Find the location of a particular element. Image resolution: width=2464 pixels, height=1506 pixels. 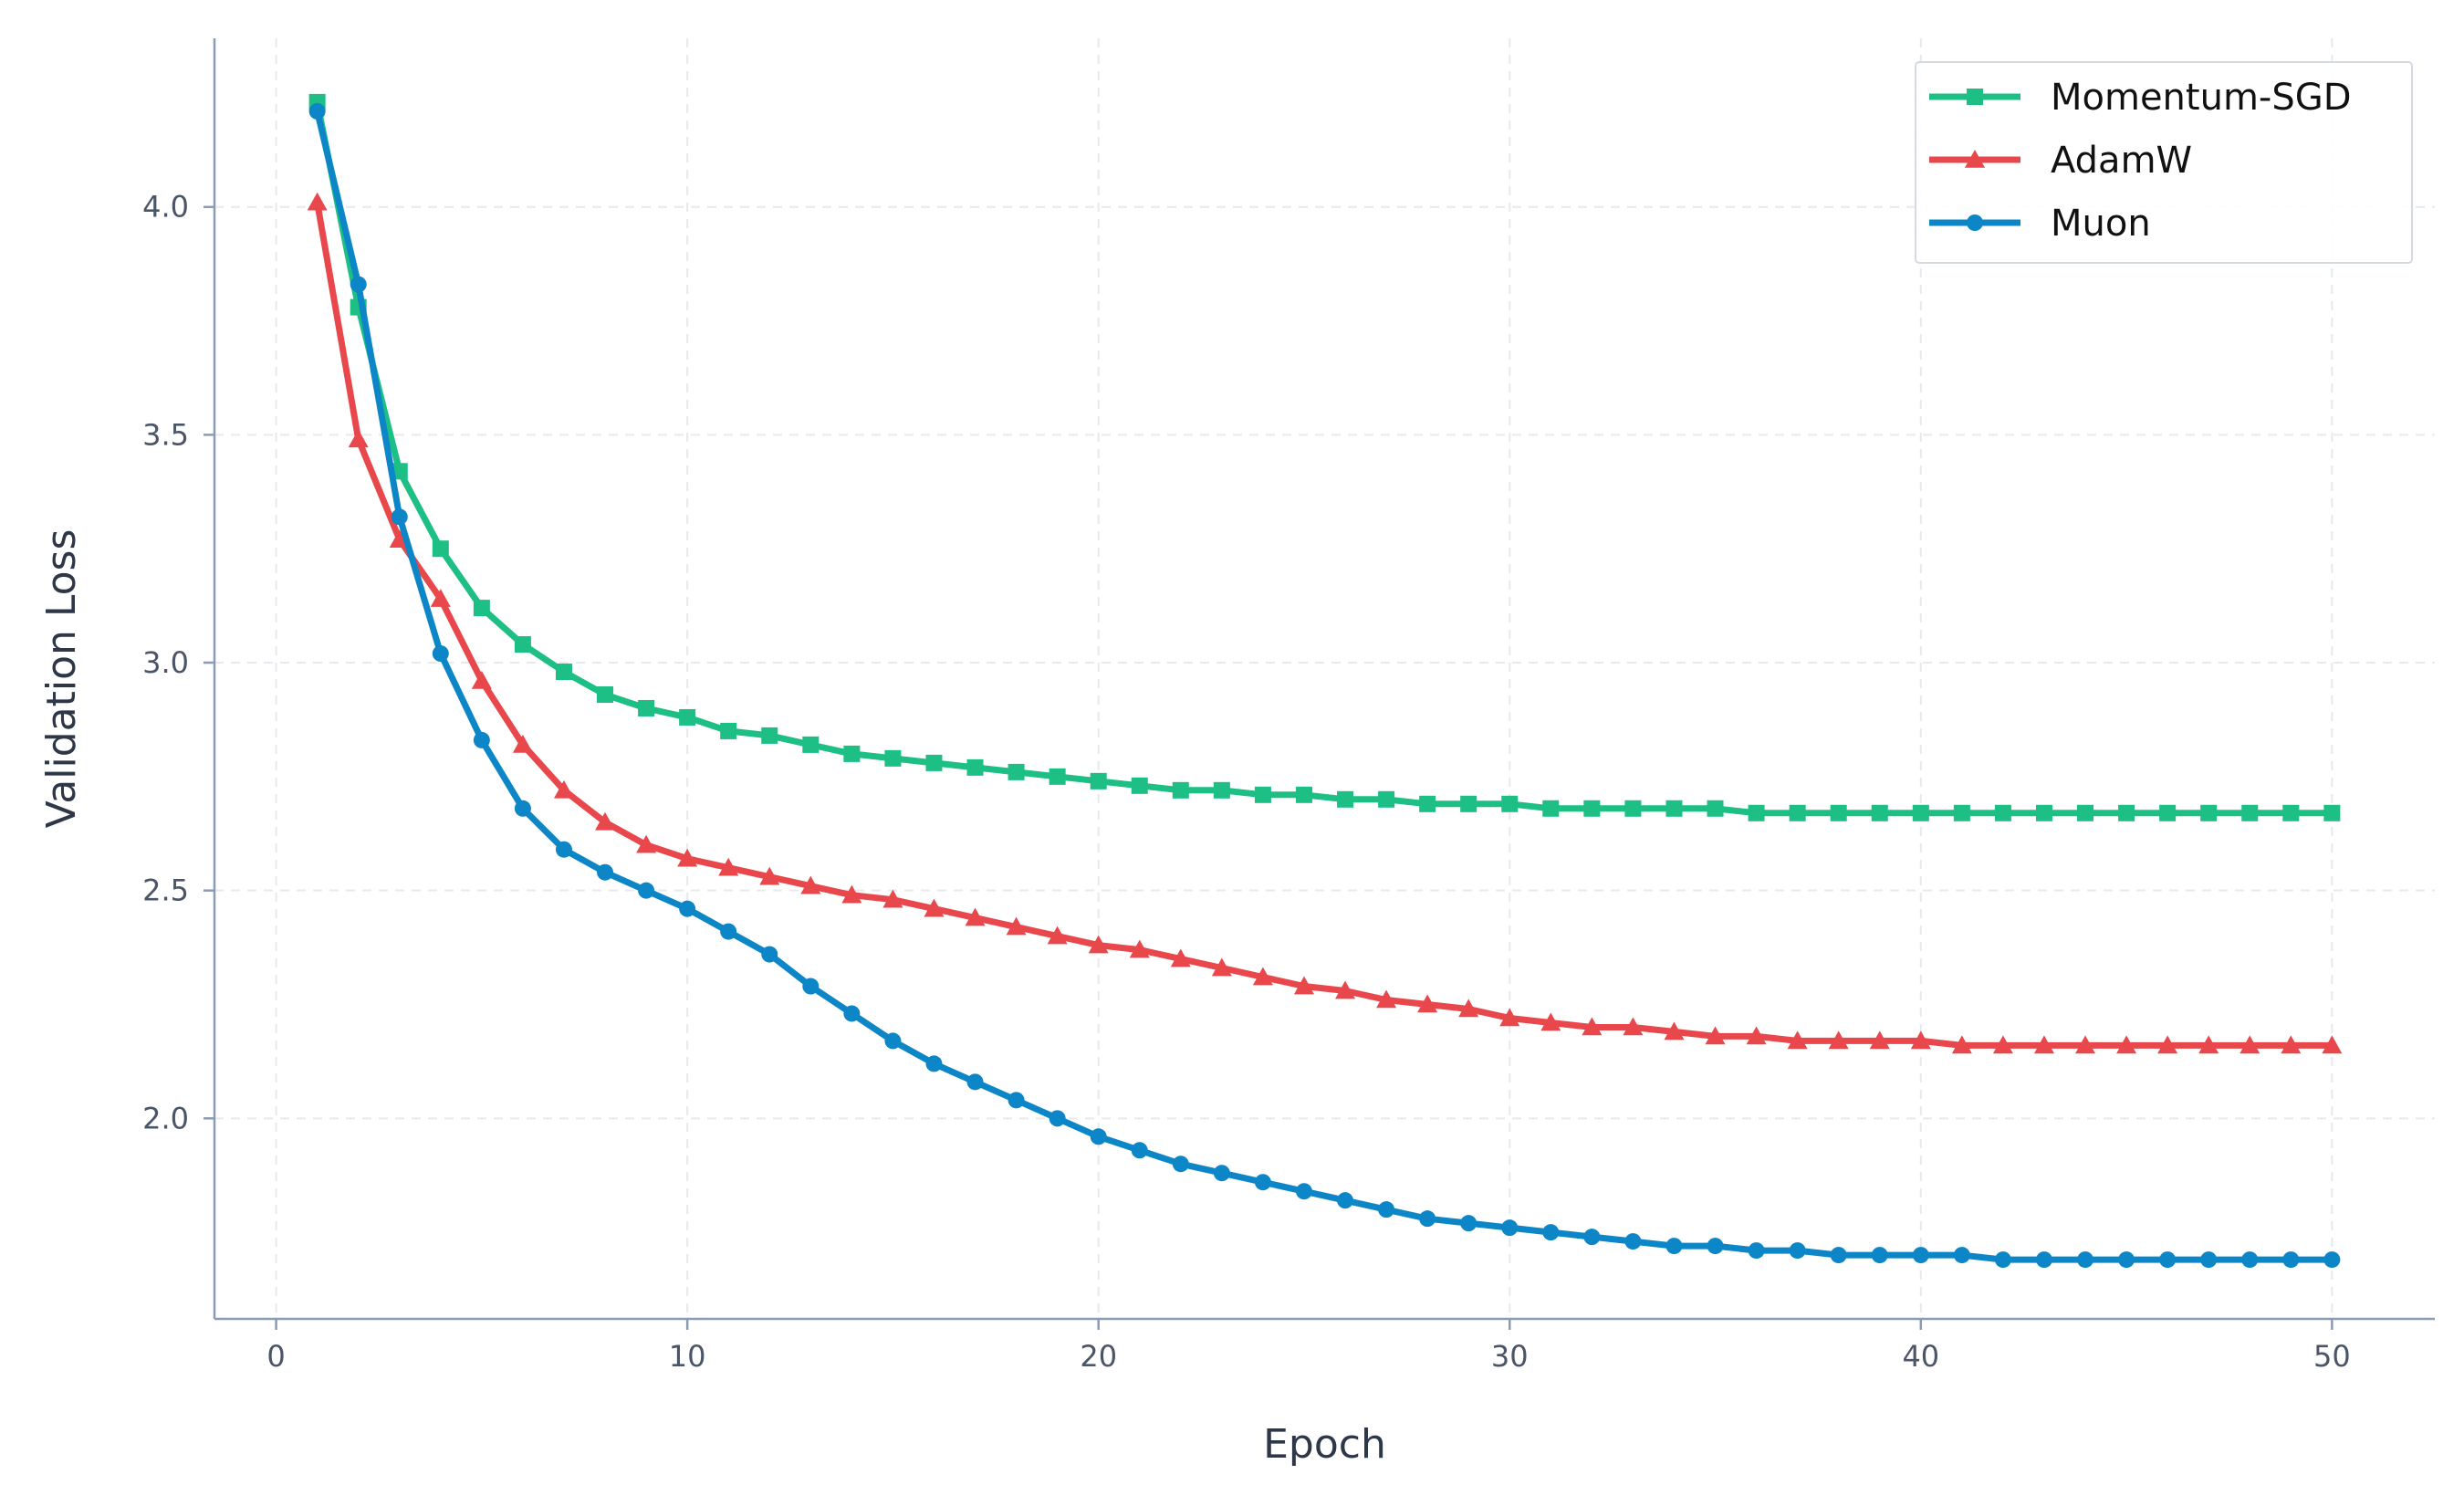

legend-label: Muon is located at coordinates (2101, 224).